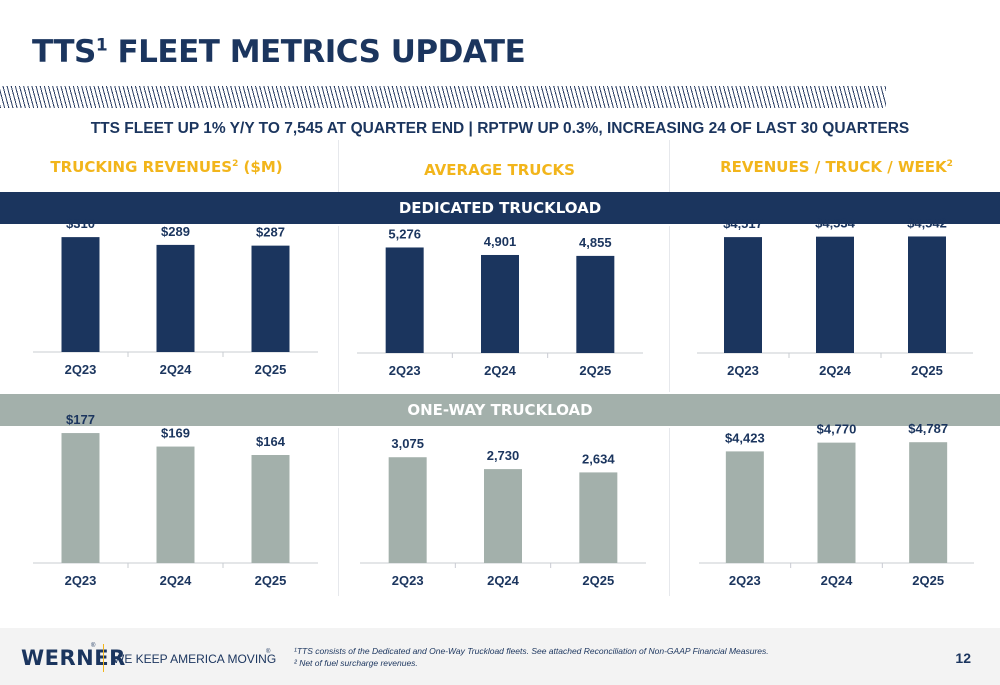 This screenshot has width=1000, height=685. What do you see at coordinates (195, 659) in the screenshot?
I see `tagline: WE KEEP AMERICA MOVING` at bounding box center [195, 659].